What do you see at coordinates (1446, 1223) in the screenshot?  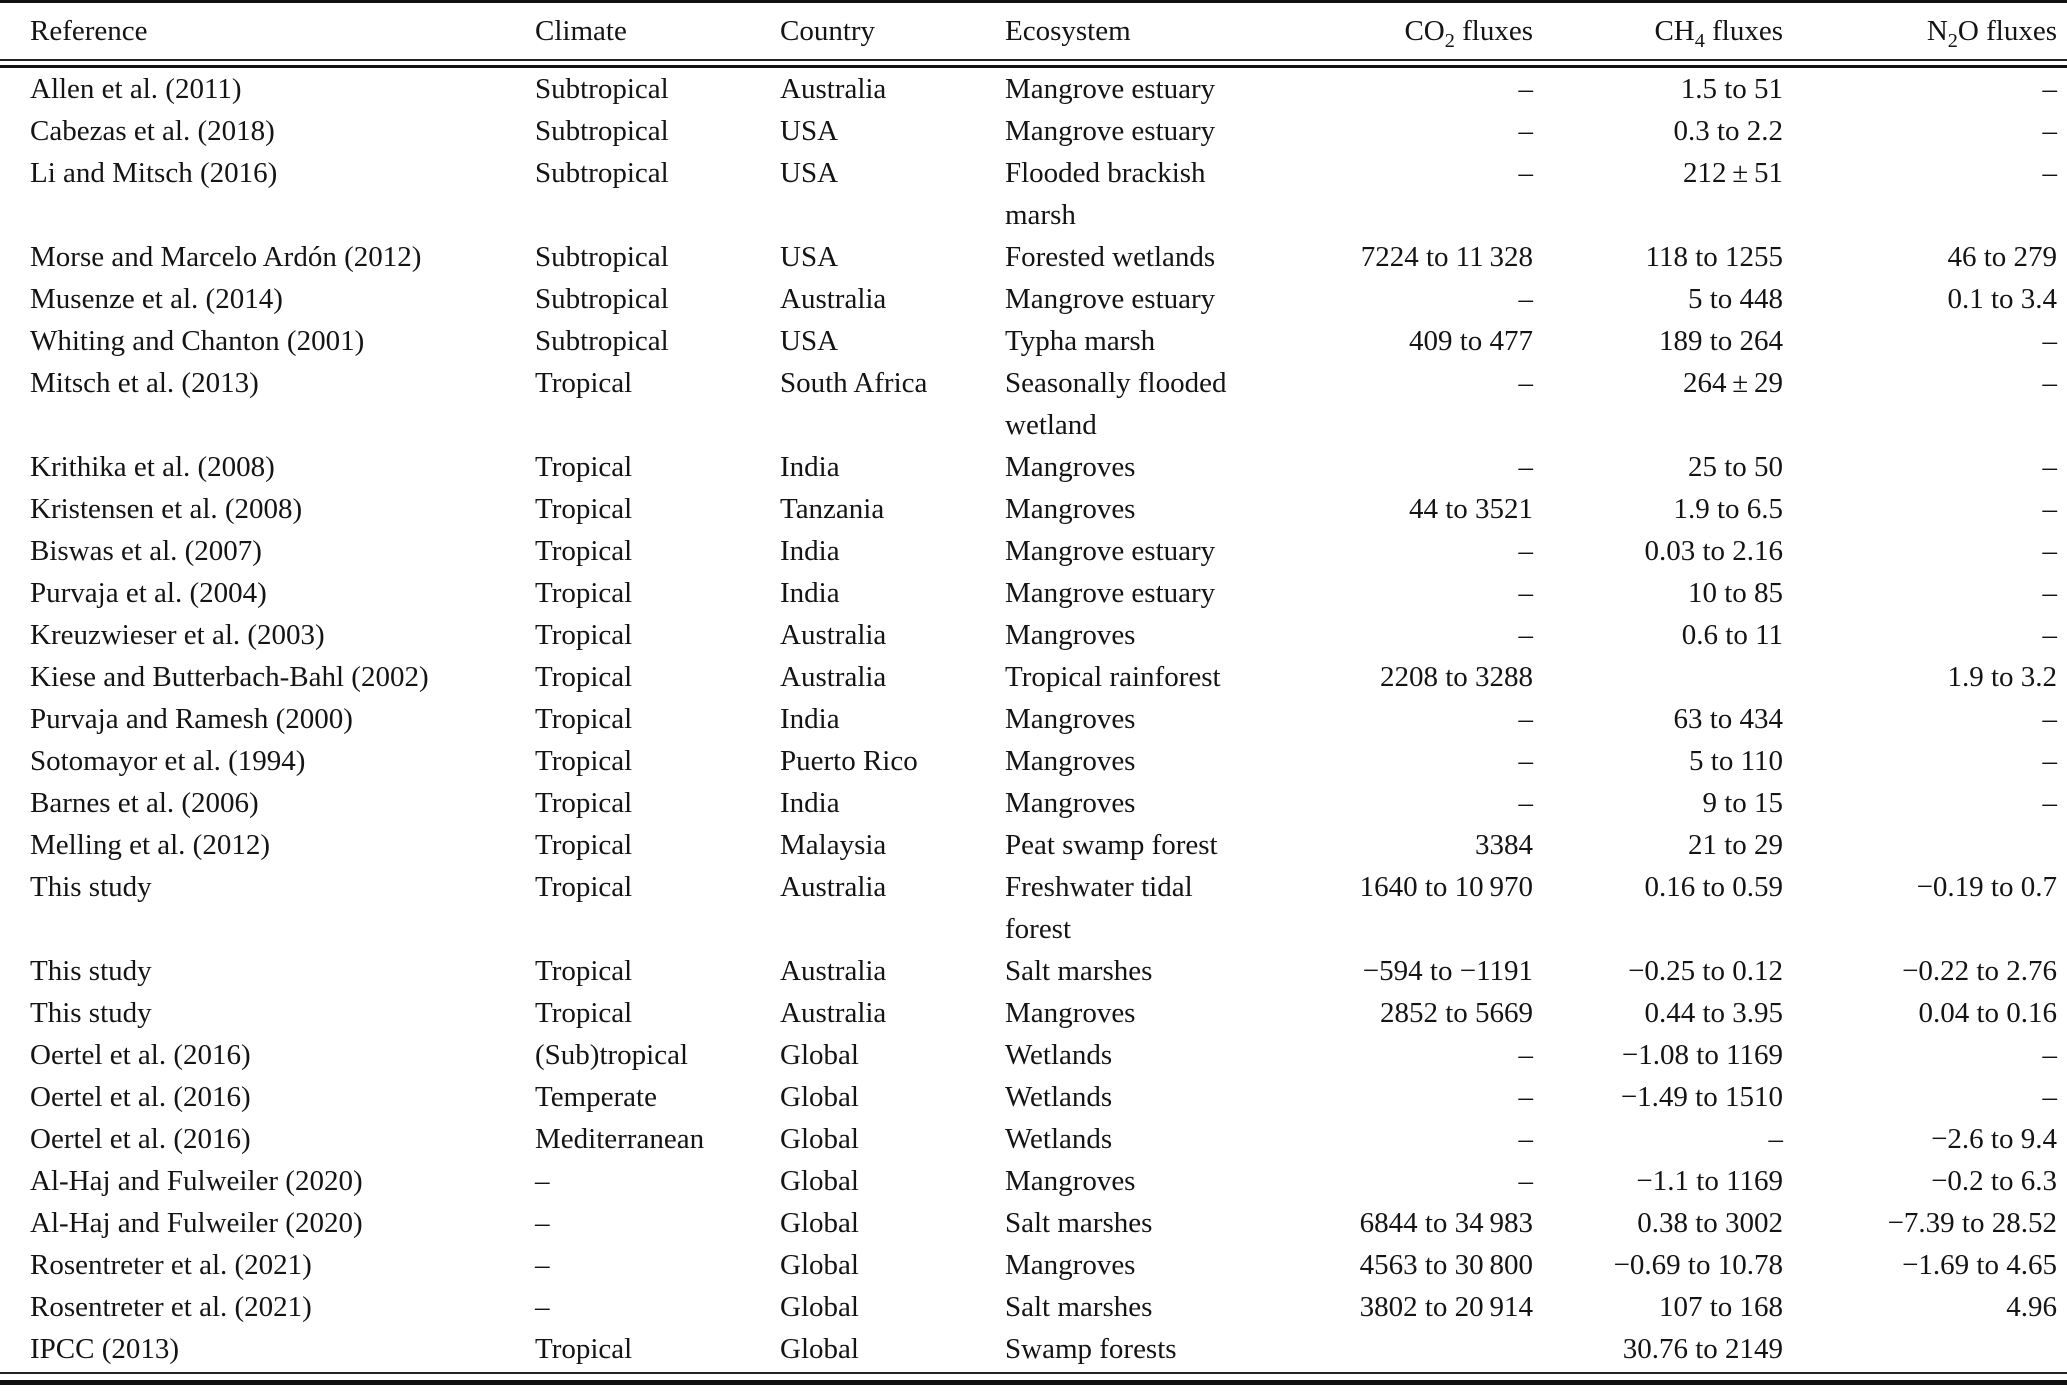 I see `cell-co2-fluxes: 6844 to 34 983` at bounding box center [1446, 1223].